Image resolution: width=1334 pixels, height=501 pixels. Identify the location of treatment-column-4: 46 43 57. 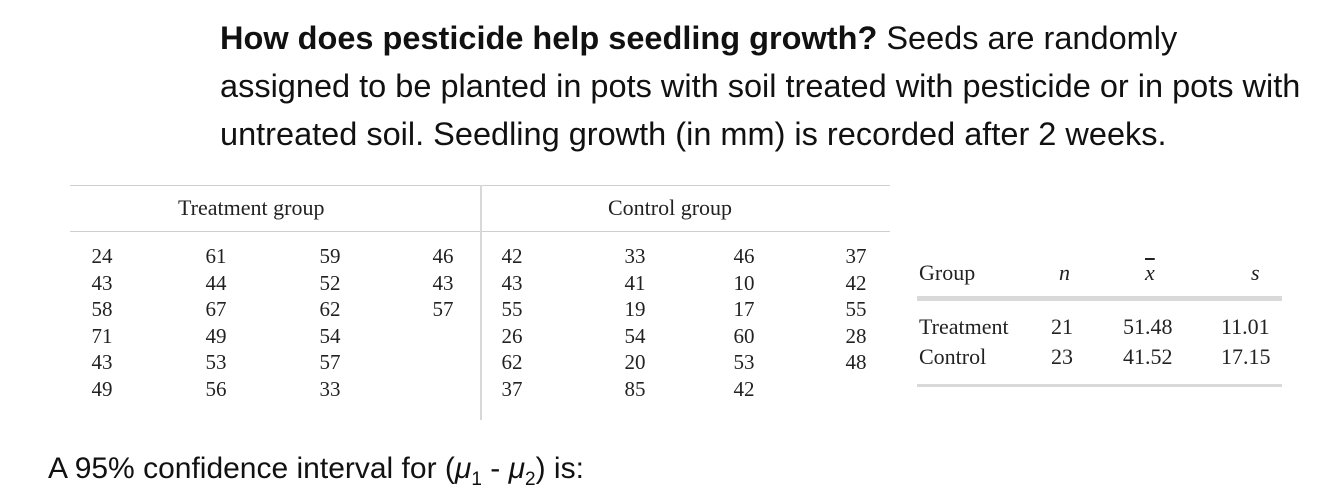
(443, 283).